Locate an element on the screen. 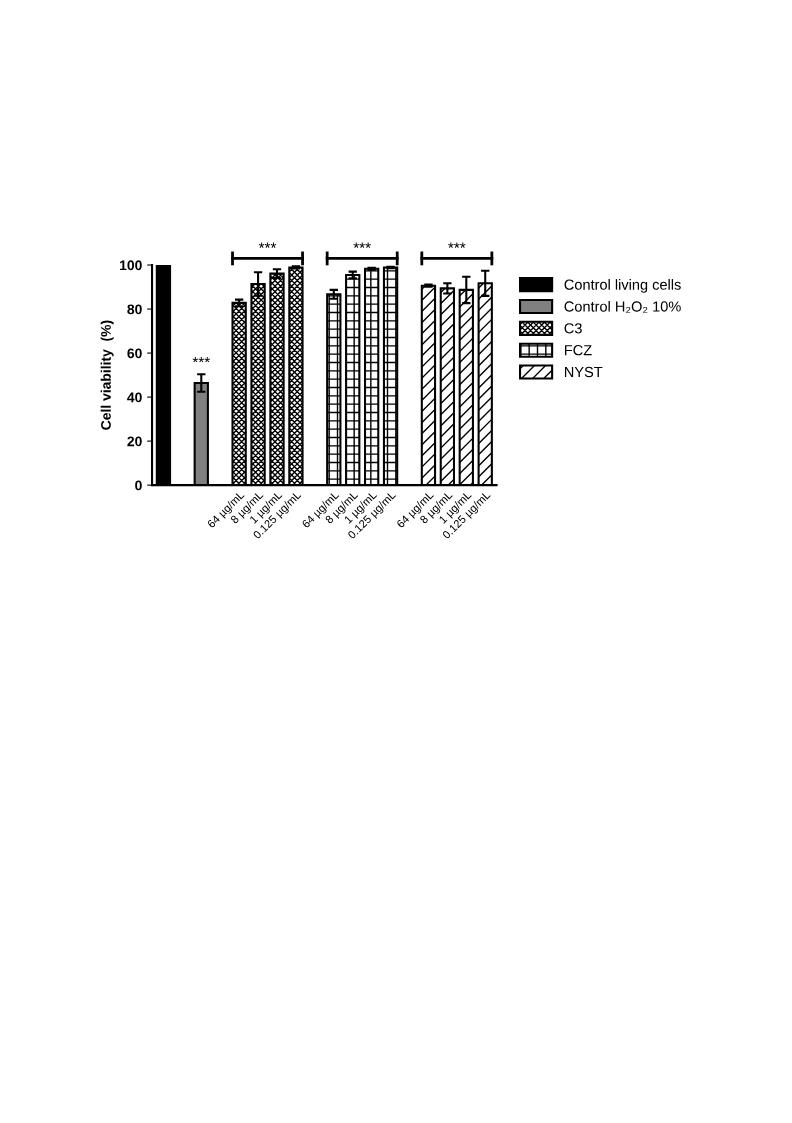 This screenshot has width=792, height=1123. annotation: *** is located at coordinates (201, 360).